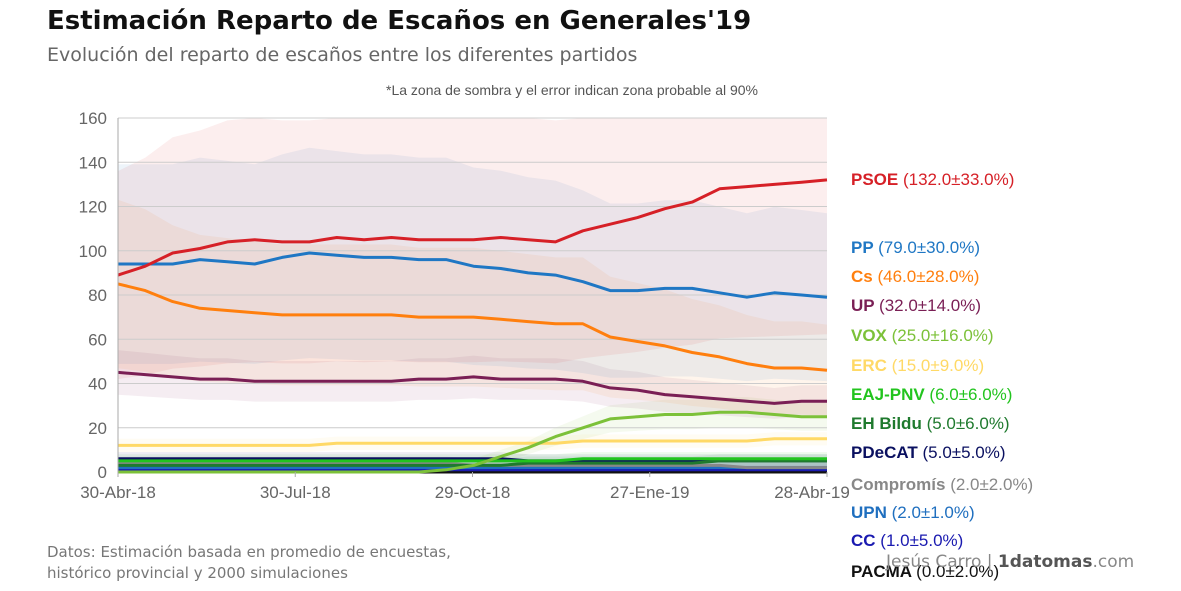 This screenshot has width=1181, height=591. Describe the element at coordinates (93, 251) in the screenshot. I see `y-tick-label: 100` at that location.